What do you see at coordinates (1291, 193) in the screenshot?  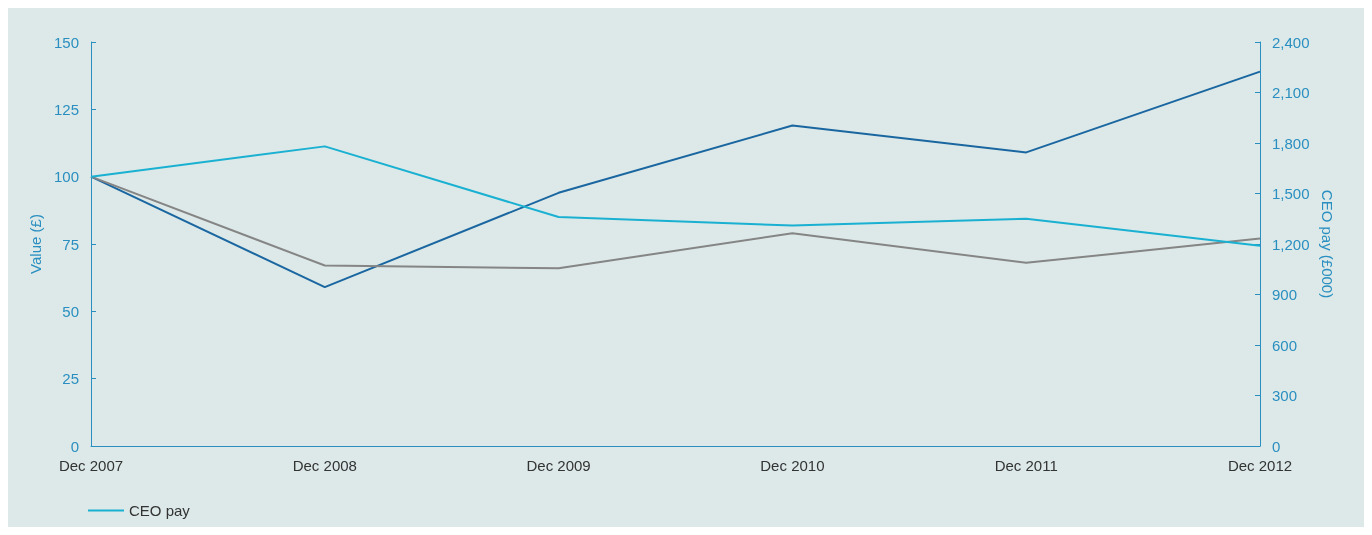 I see `y2-tick-label: 1,500` at bounding box center [1291, 193].